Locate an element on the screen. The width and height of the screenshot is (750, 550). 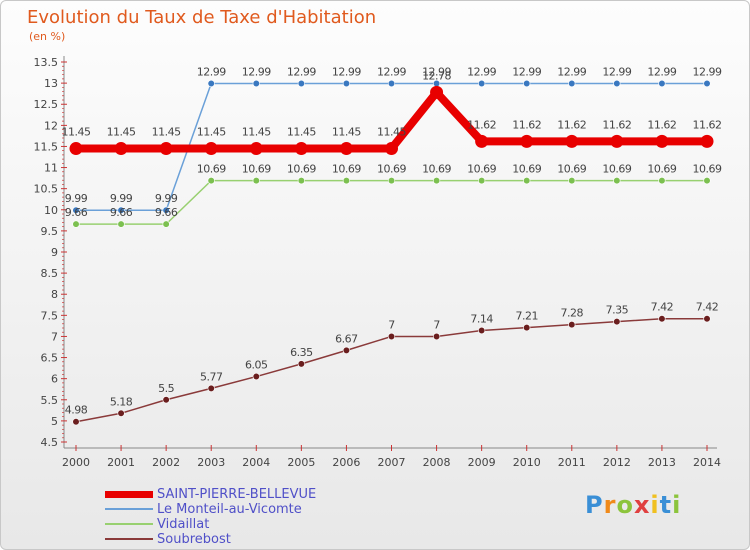
x-tick-label: 2013 is located at coordinates (662, 462).